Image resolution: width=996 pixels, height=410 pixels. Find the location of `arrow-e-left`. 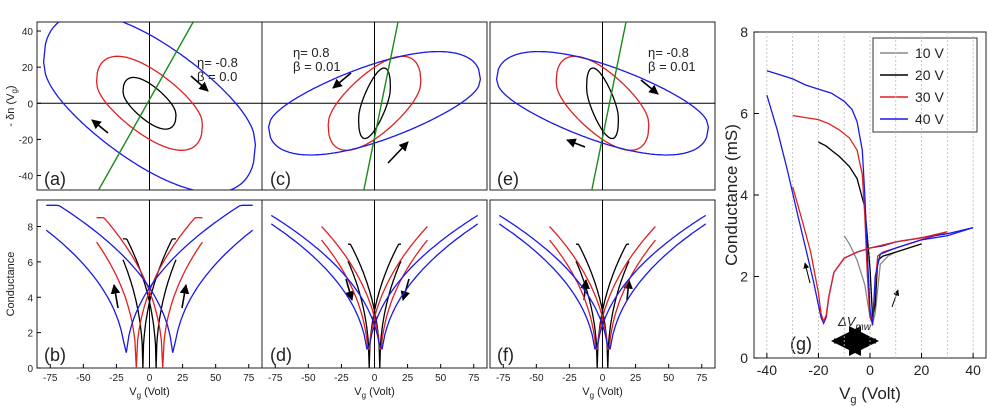

arrow-e-left is located at coordinates (576, 143).